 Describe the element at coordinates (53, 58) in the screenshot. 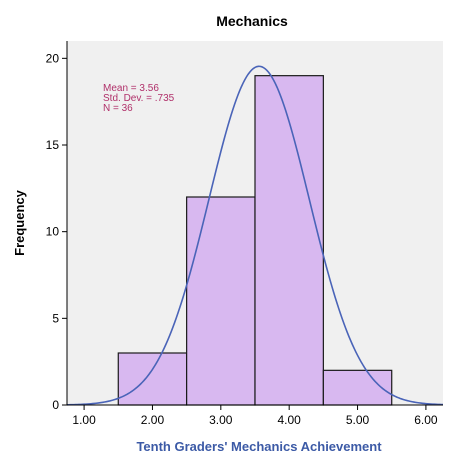

I see `y-tick-label: 20` at that location.